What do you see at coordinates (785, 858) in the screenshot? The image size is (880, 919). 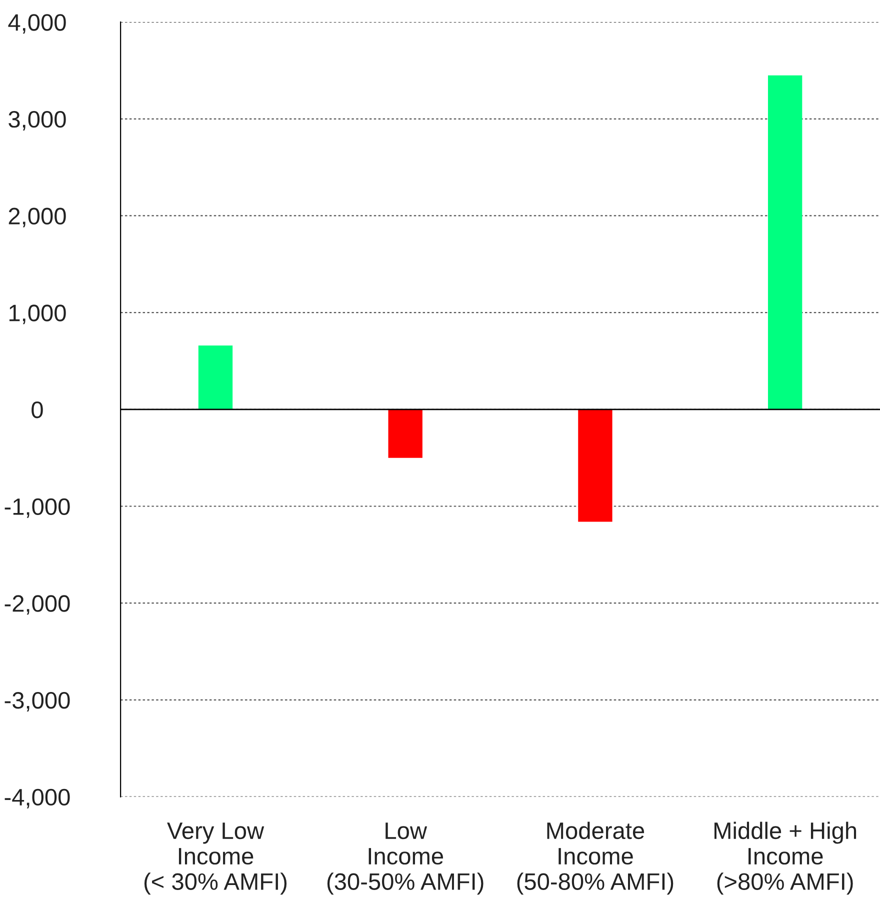 I see `x-tick-label: Middle + High Income (>80% AMFI)` at bounding box center [785, 858].